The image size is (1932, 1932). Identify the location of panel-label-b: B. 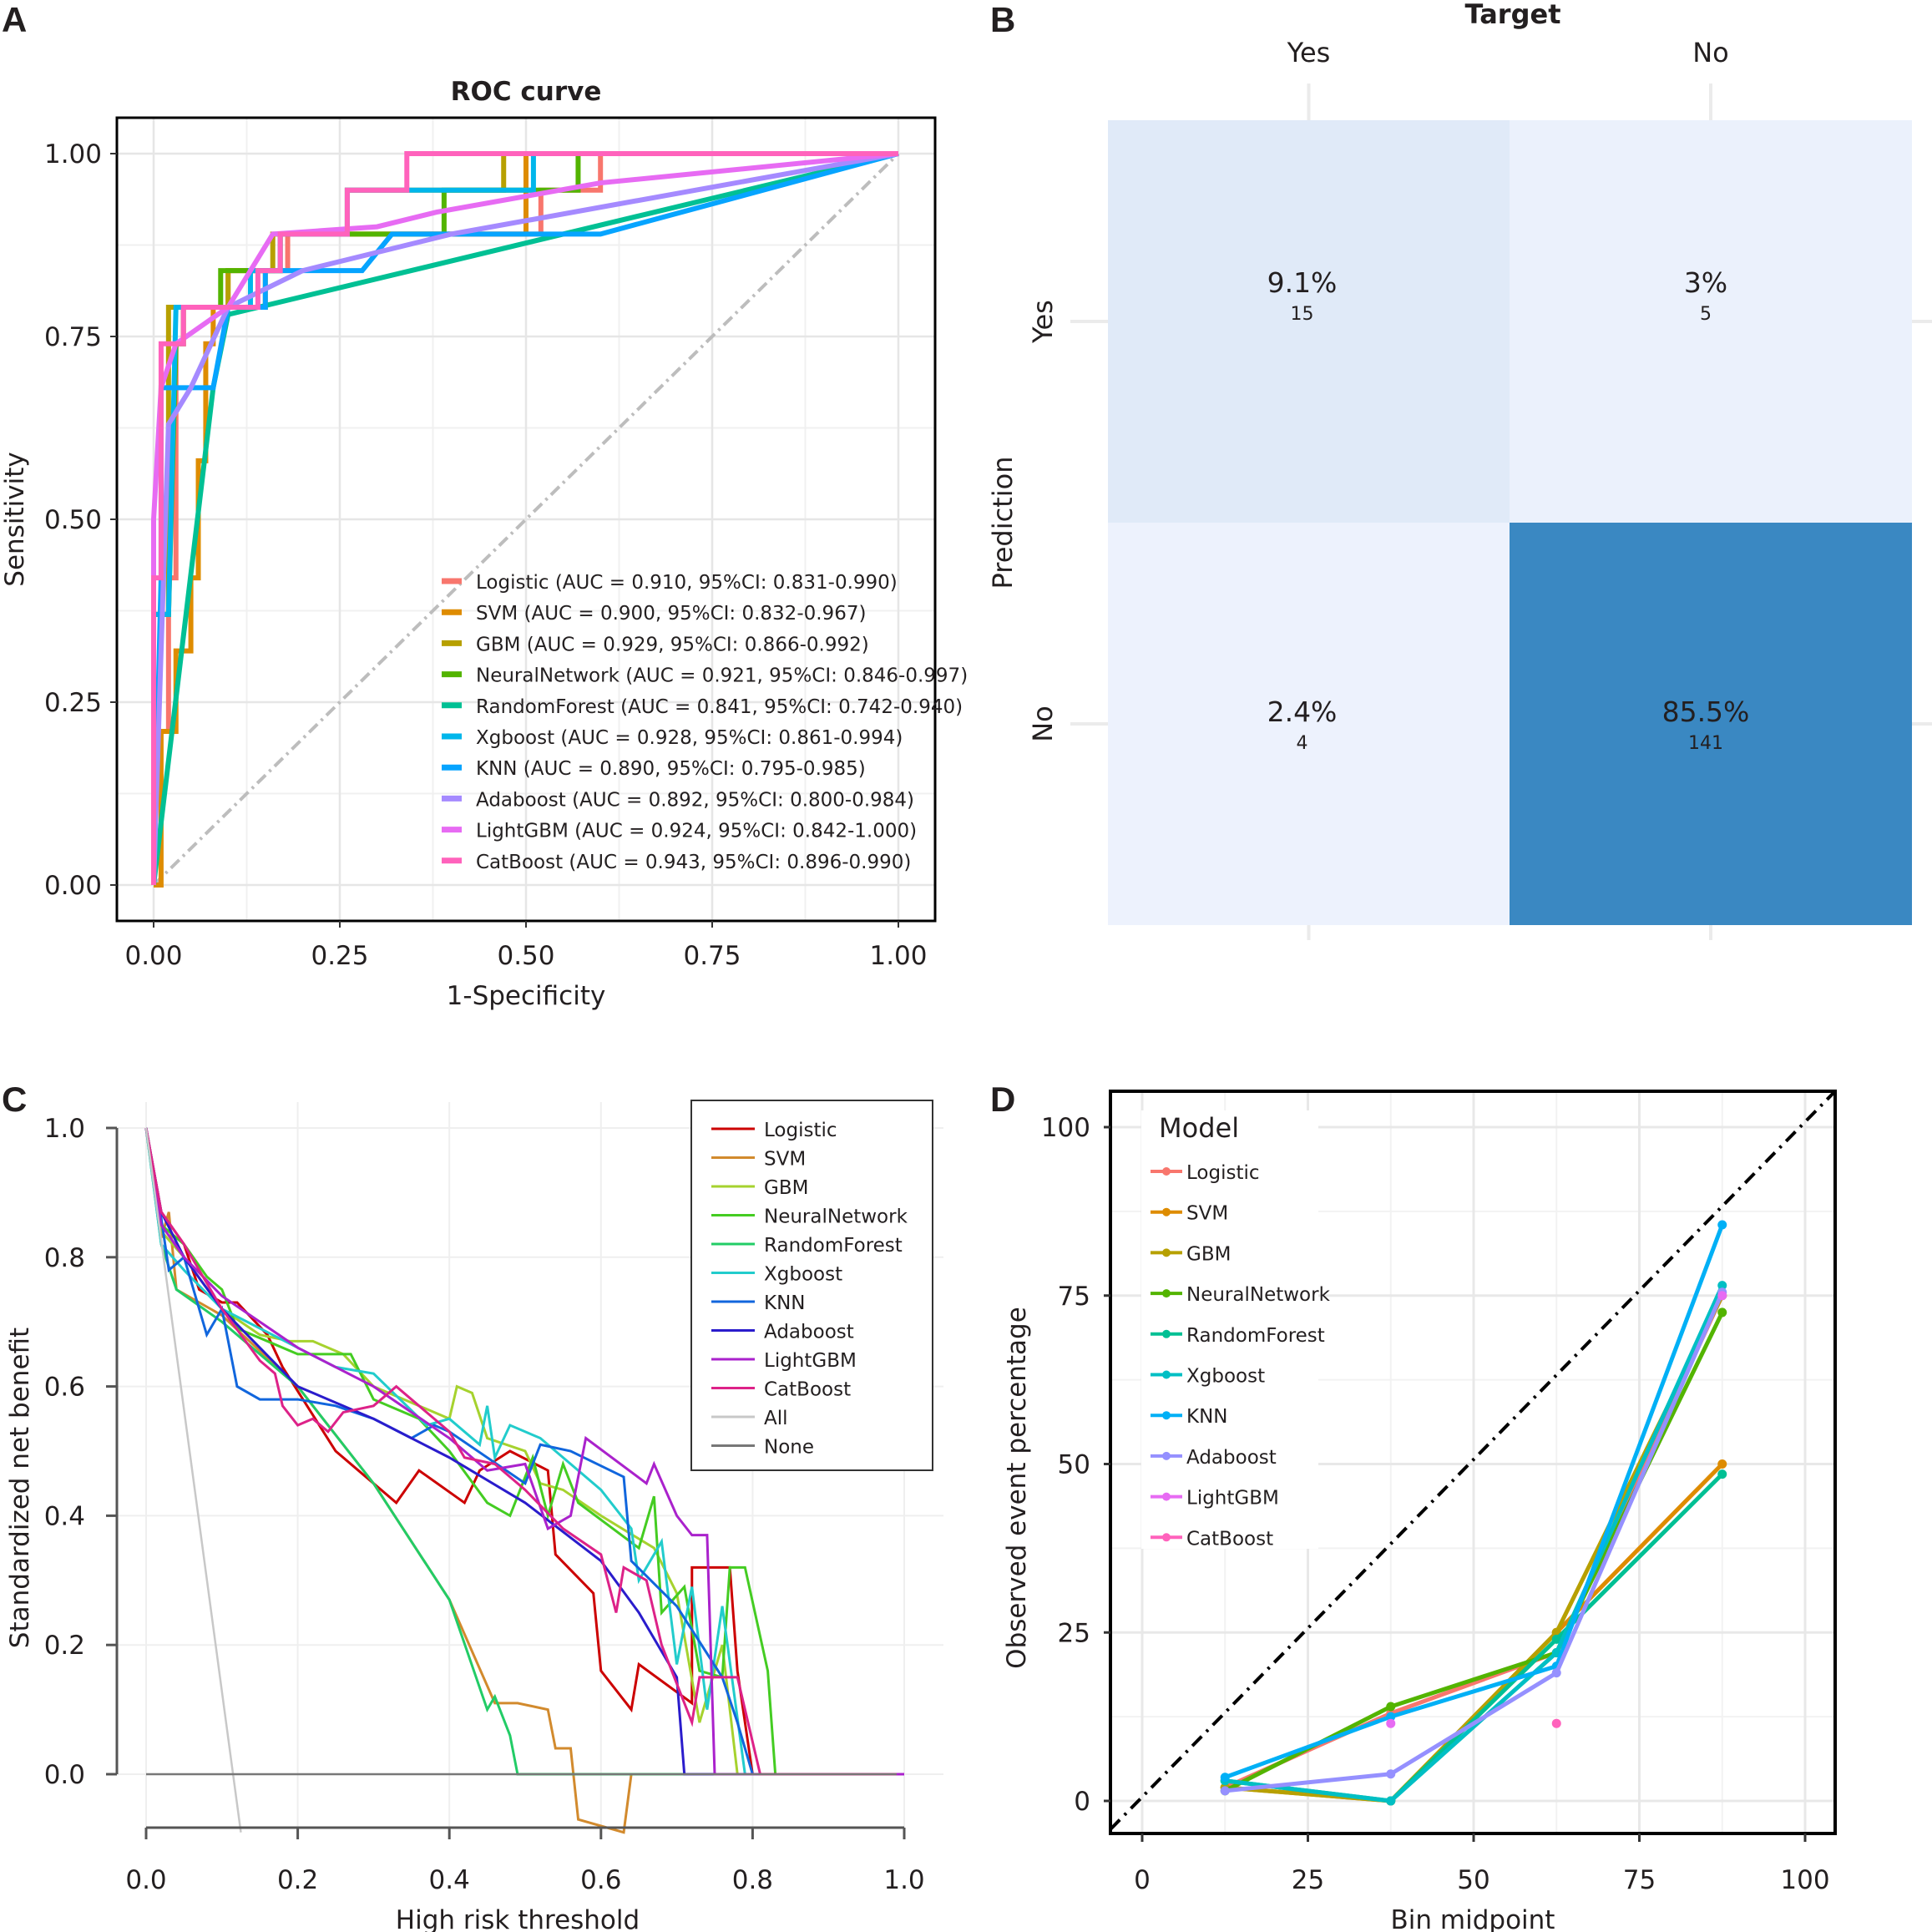
(1003, 19).